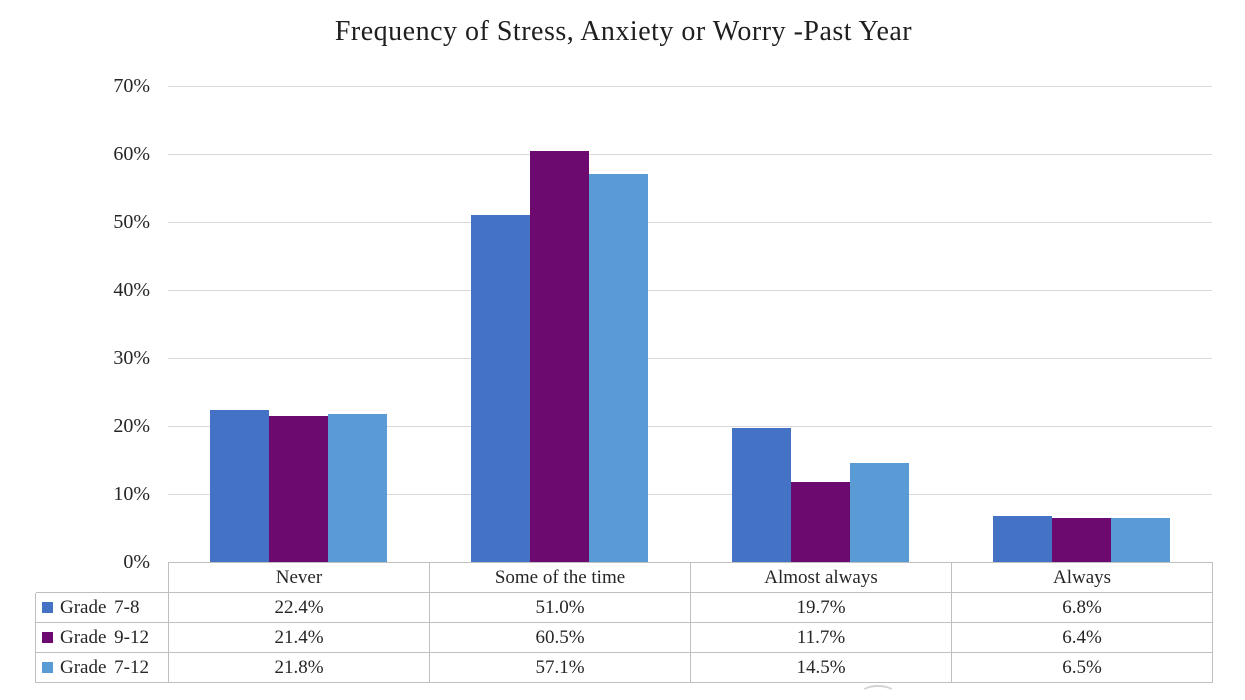 This screenshot has width=1245, height=700. Describe the element at coordinates (878, 692) in the screenshot. I see `watermark-arc` at that location.